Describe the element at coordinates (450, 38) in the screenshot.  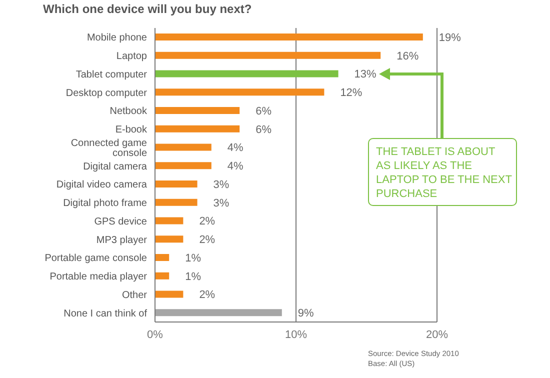
I see `data-label: 19%` at that location.